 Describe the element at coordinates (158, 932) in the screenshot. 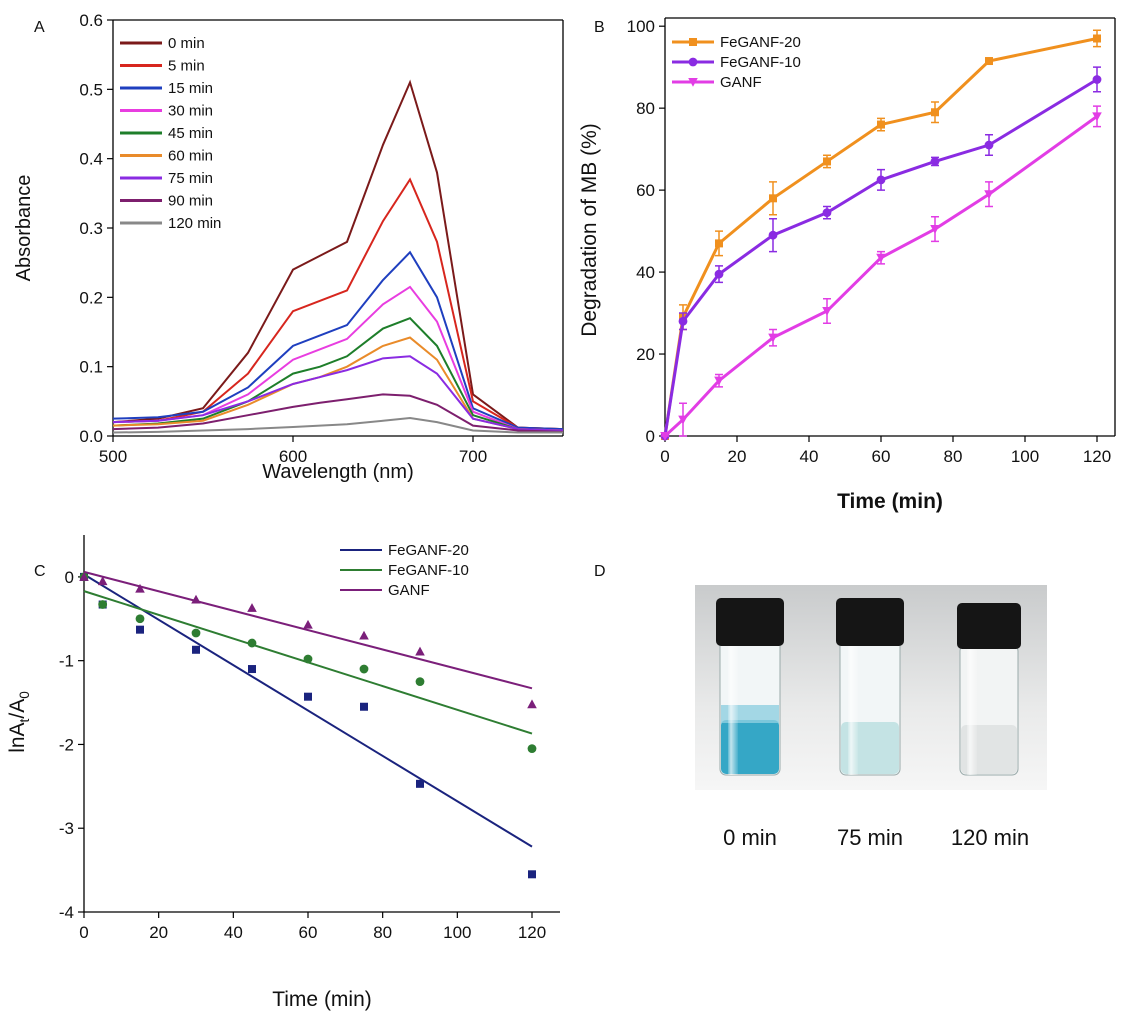

I see `x-tick-label: 20` at that location.